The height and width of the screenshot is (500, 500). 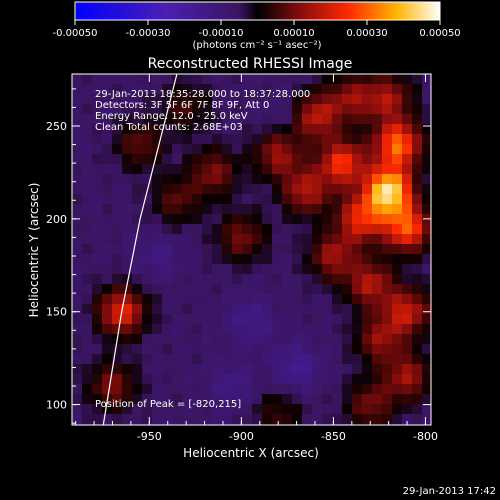 What do you see at coordinates (34, 250) in the screenshot?
I see `y-axis-label: Heliocentric Y (arcsec)` at bounding box center [34, 250].